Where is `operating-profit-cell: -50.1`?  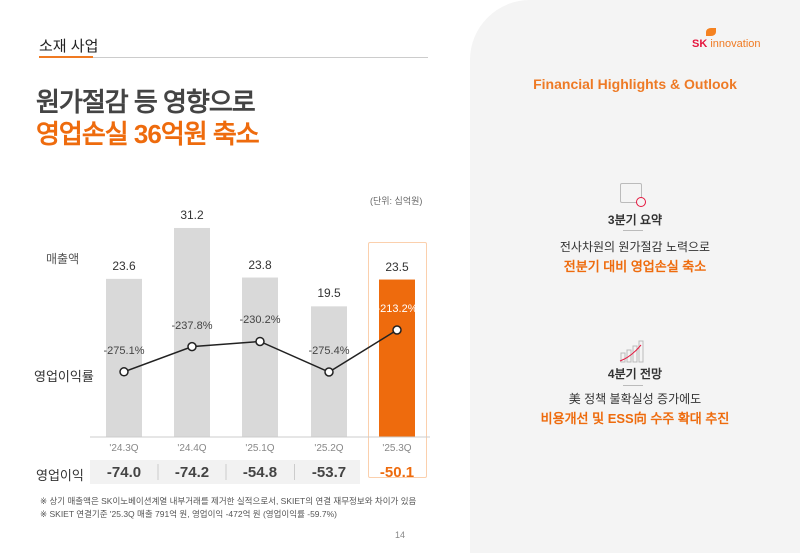
operating-profit-cell: -50.1 is located at coordinates (397, 472).